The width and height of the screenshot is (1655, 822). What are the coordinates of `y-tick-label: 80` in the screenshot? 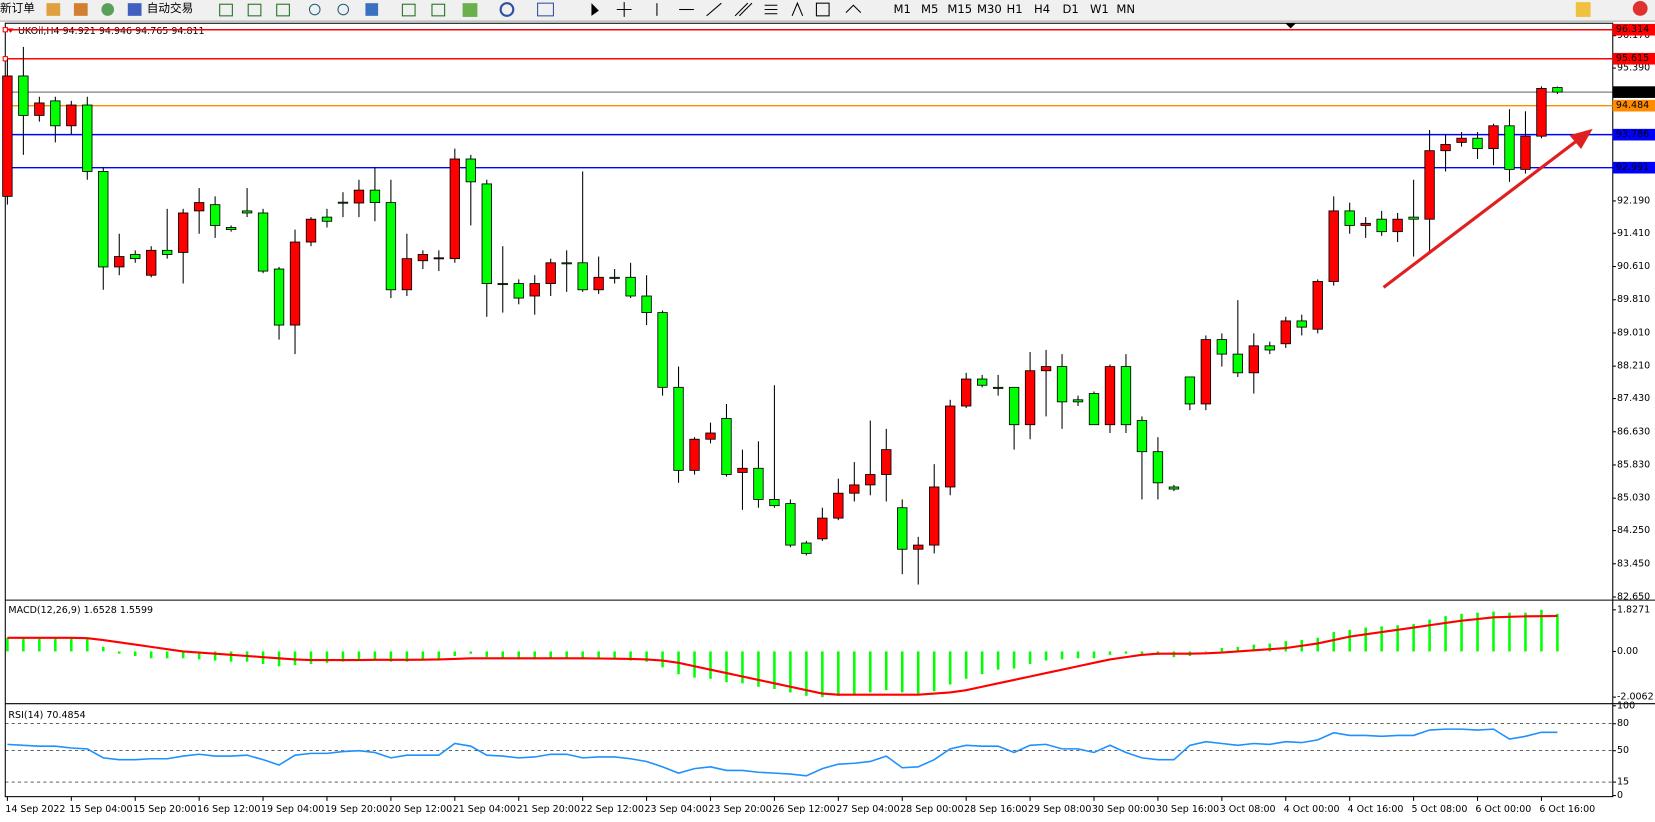 It's located at (1623, 723).